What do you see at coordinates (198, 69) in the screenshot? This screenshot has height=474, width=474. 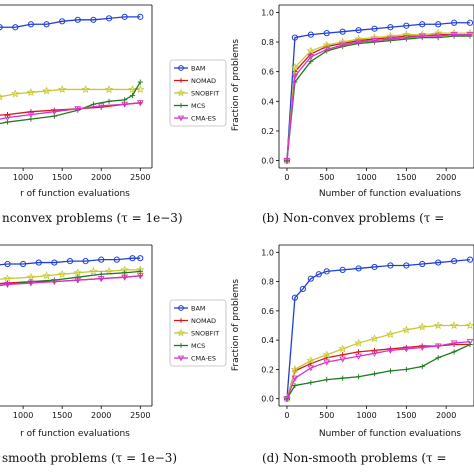 I see `legend-label: BAM` at bounding box center [198, 69].